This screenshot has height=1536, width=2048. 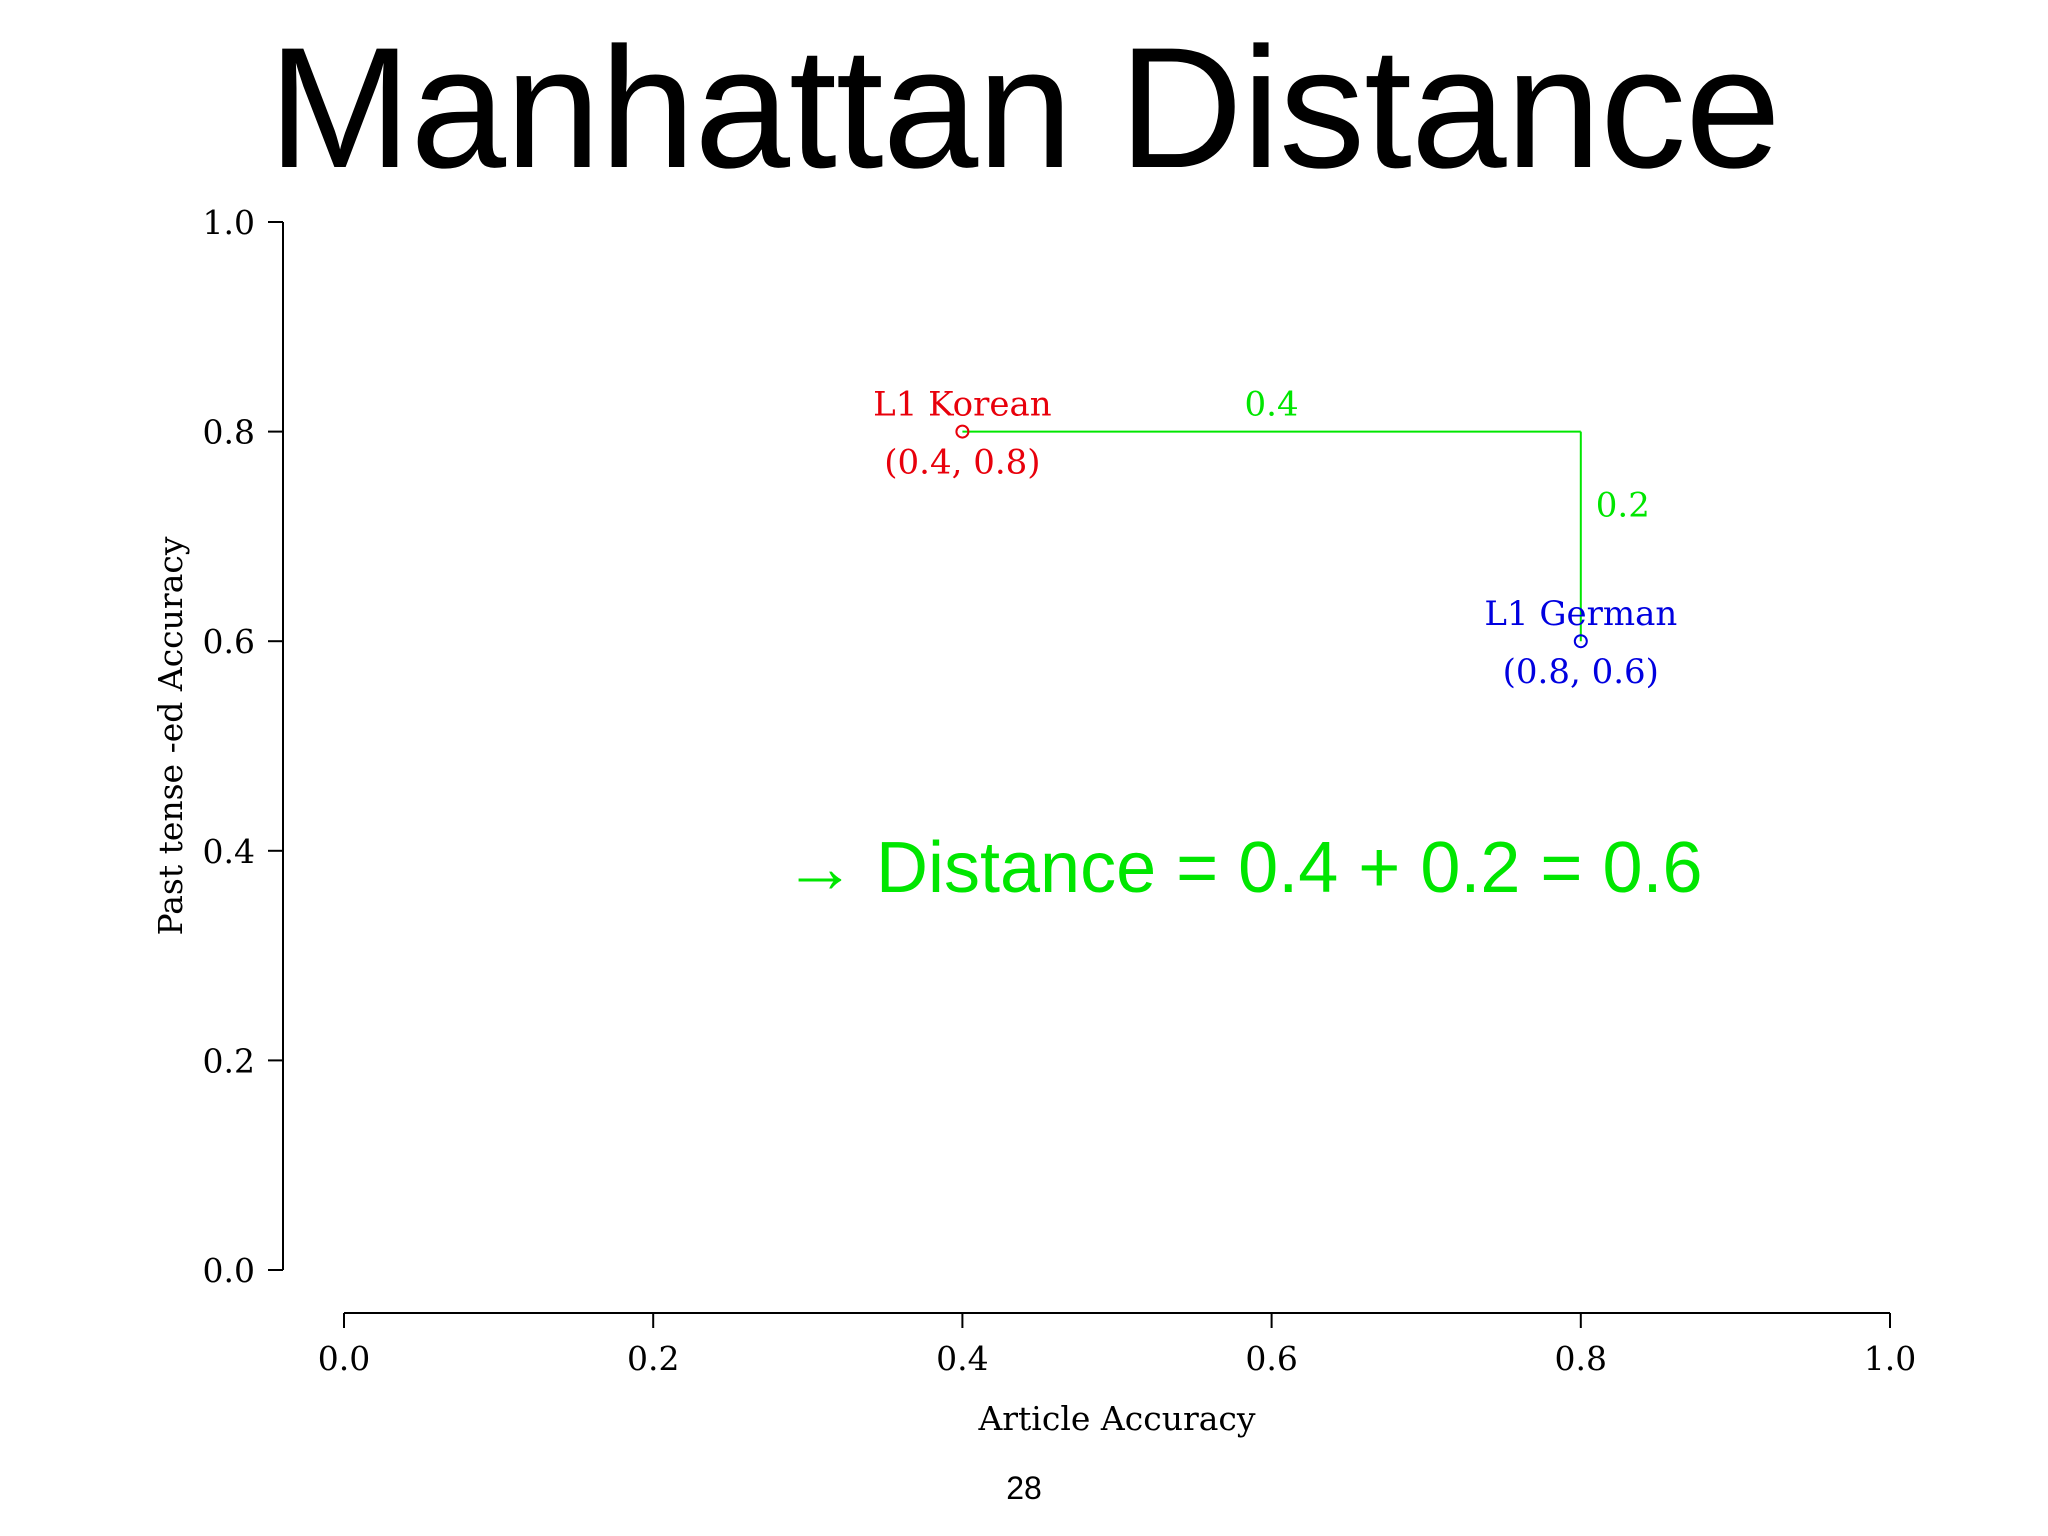 What do you see at coordinates (1623, 505) in the screenshot?
I see `segment-length-label: 0.2` at bounding box center [1623, 505].